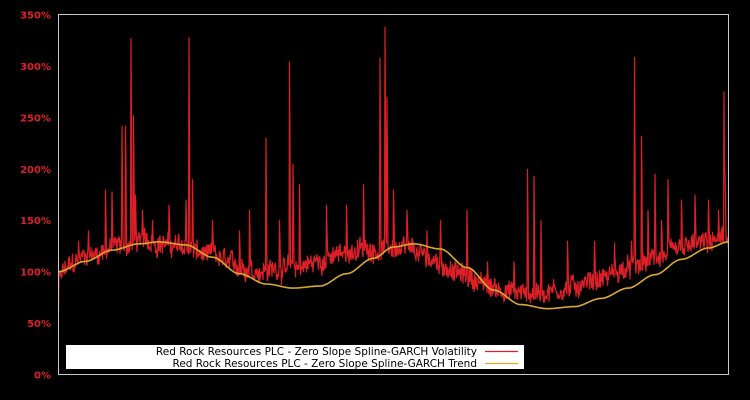  Describe the element at coordinates (35, 221) in the screenshot. I see `y-tick-label: 150%` at that location.